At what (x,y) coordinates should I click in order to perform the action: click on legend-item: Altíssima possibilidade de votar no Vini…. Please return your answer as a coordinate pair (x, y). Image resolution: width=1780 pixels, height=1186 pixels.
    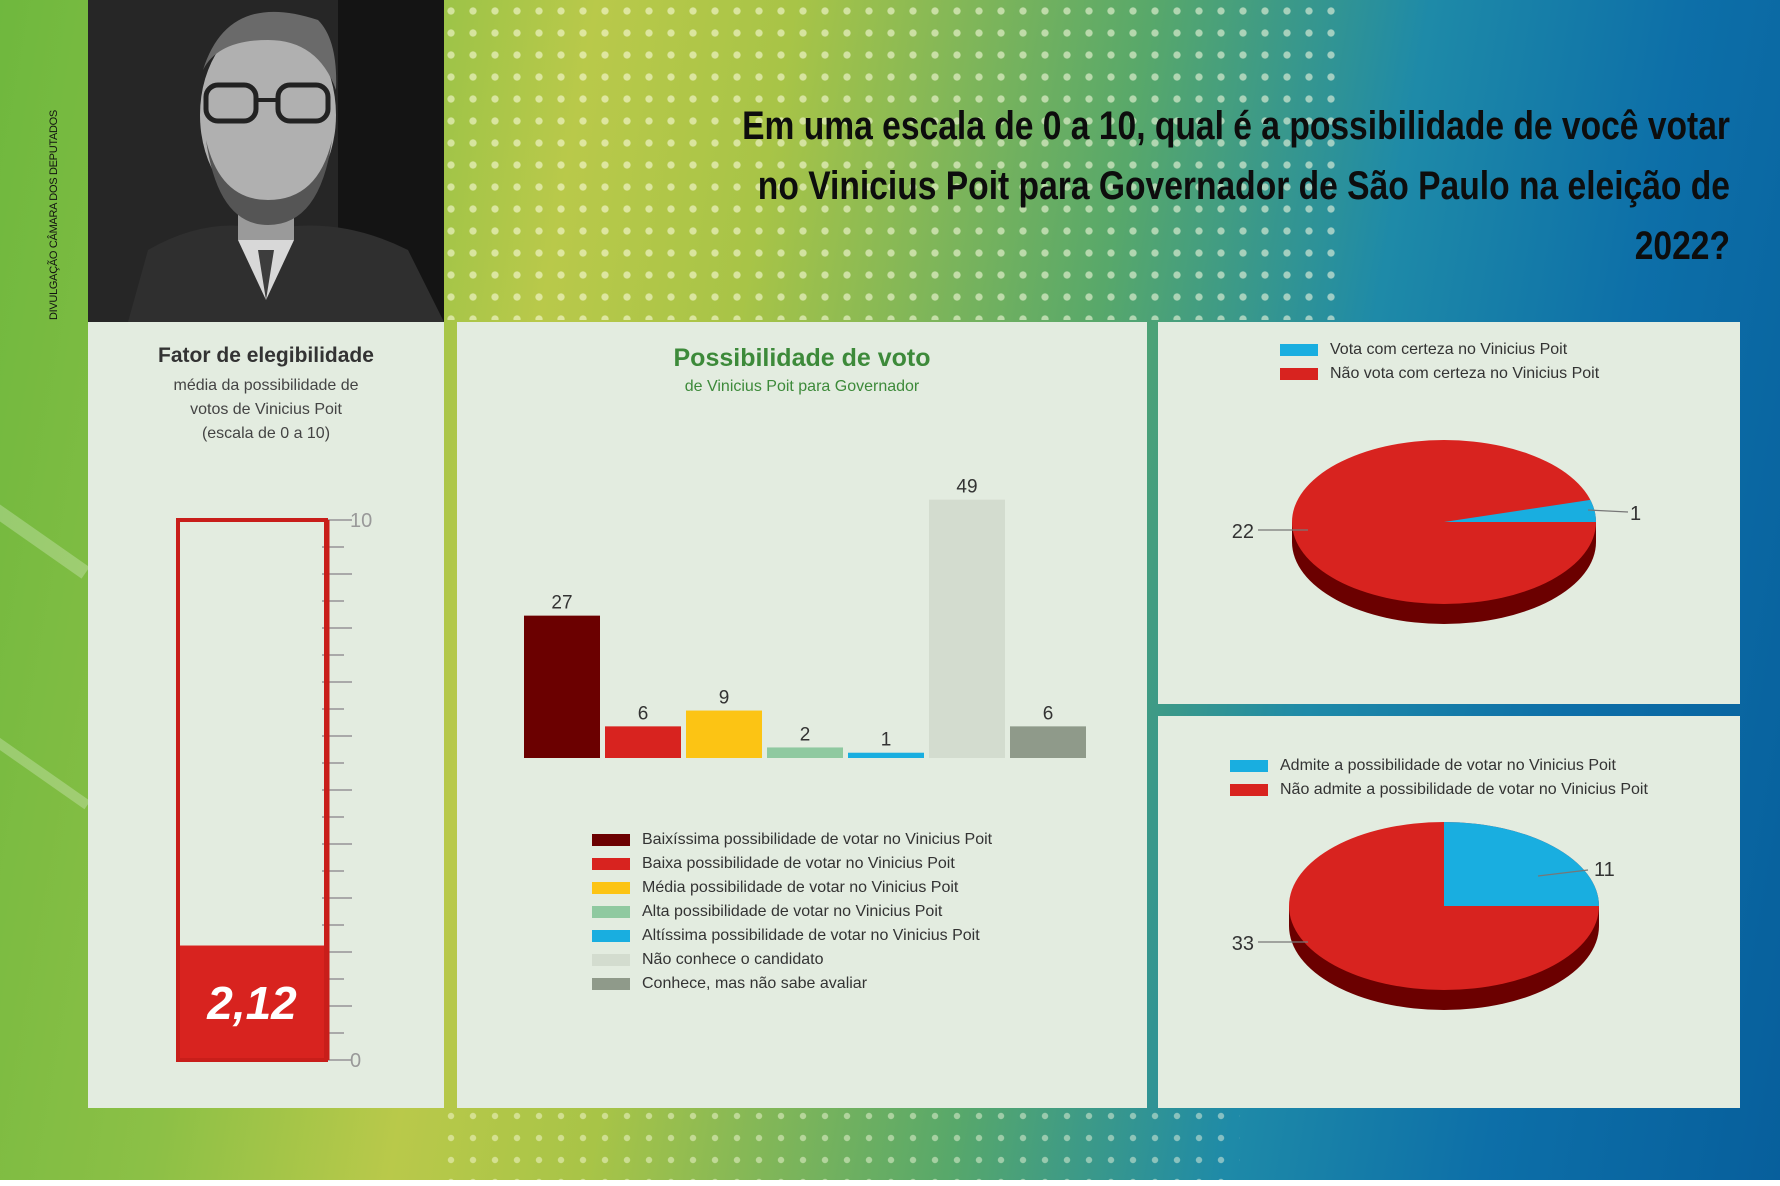
    Looking at the image, I should click on (792, 936).